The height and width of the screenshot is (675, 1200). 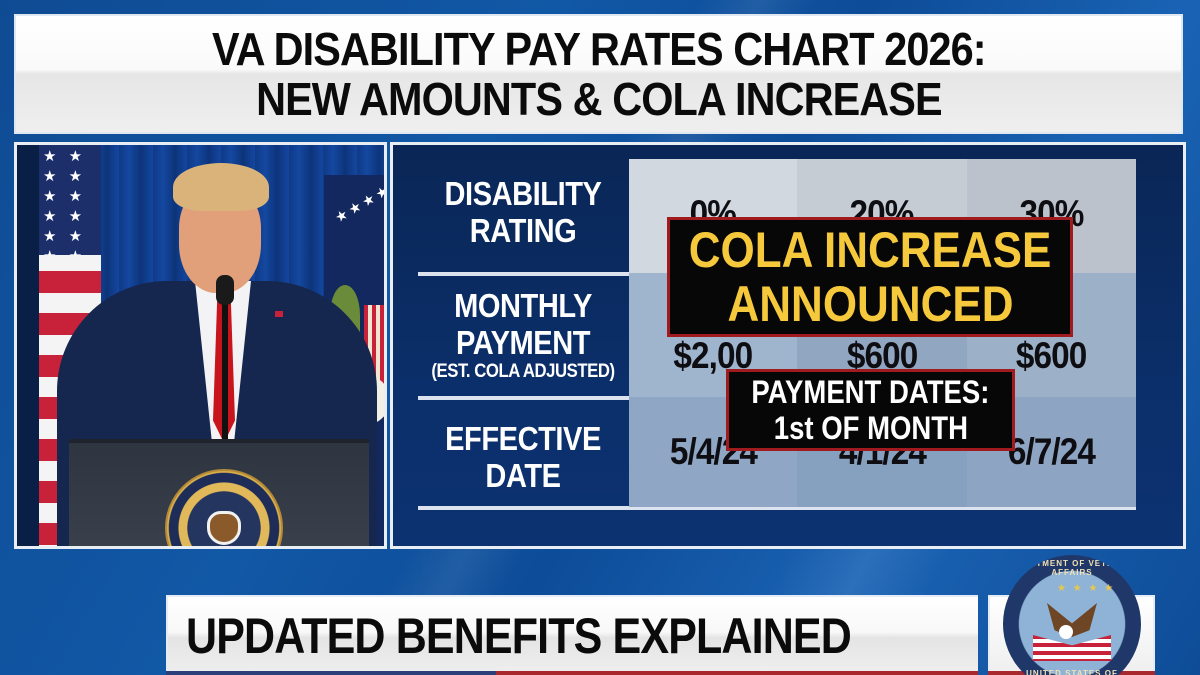 I want to click on eagle-head-icon, so click(x=1066, y=632).